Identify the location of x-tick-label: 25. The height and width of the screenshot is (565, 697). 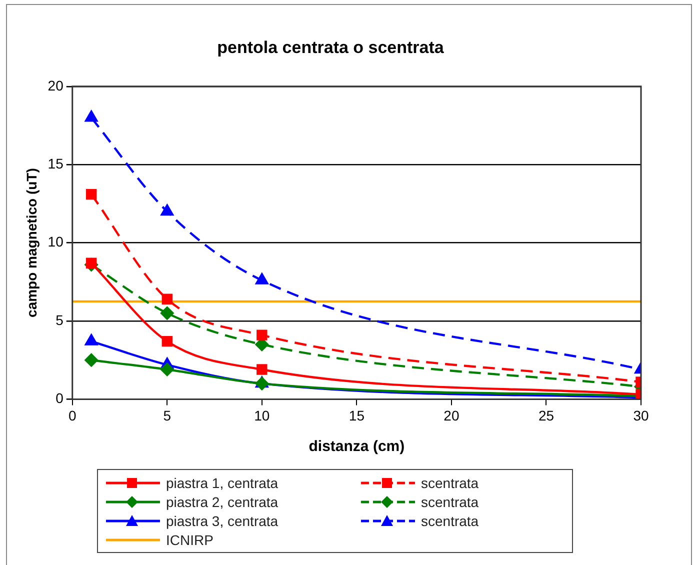
(546, 415).